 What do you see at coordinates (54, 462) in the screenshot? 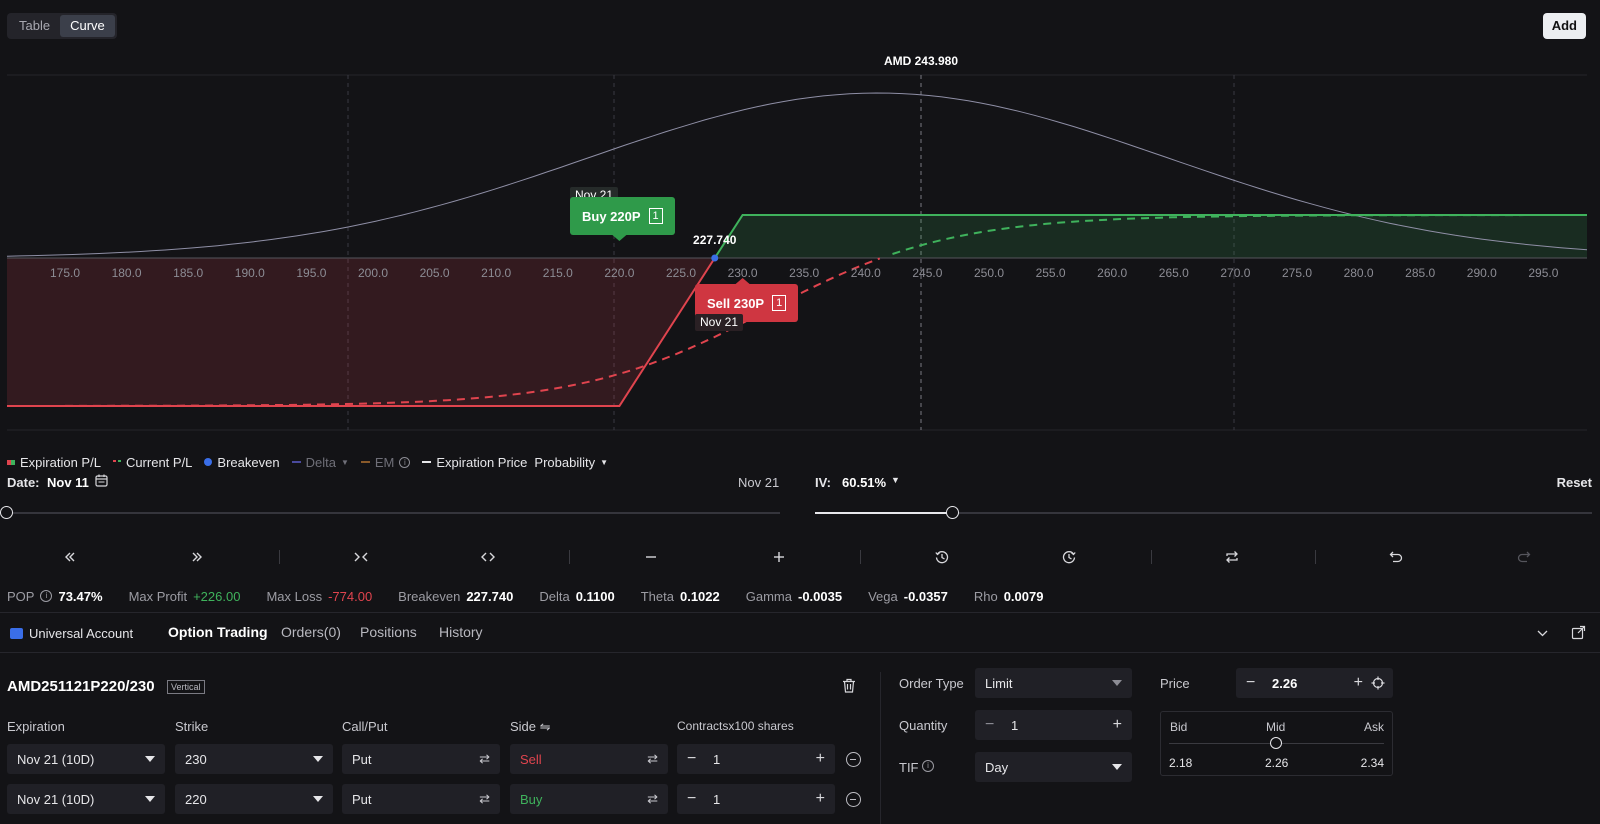
I see `legend-expiration-pl: Expiration P/L` at bounding box center [54, 462].